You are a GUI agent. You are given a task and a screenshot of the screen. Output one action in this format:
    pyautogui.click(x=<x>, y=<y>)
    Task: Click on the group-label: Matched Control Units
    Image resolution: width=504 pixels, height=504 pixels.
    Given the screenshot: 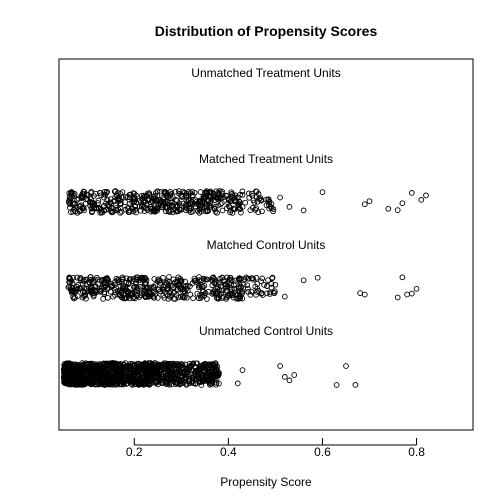 What is the action you would take?
    pyautogui.click(x=266, y=245)
    